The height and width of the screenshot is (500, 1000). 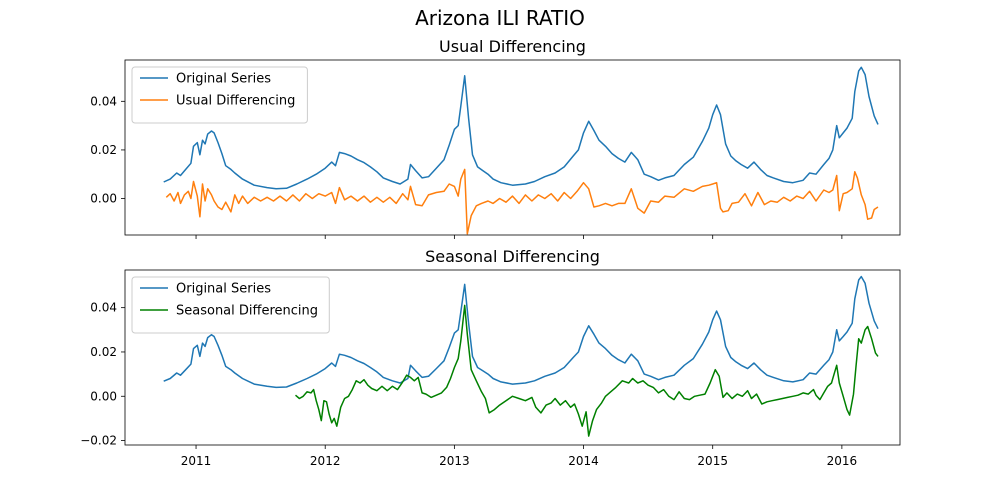 I want to click on legend: Original Series Usual Differencing, so click(x=219, y=95).